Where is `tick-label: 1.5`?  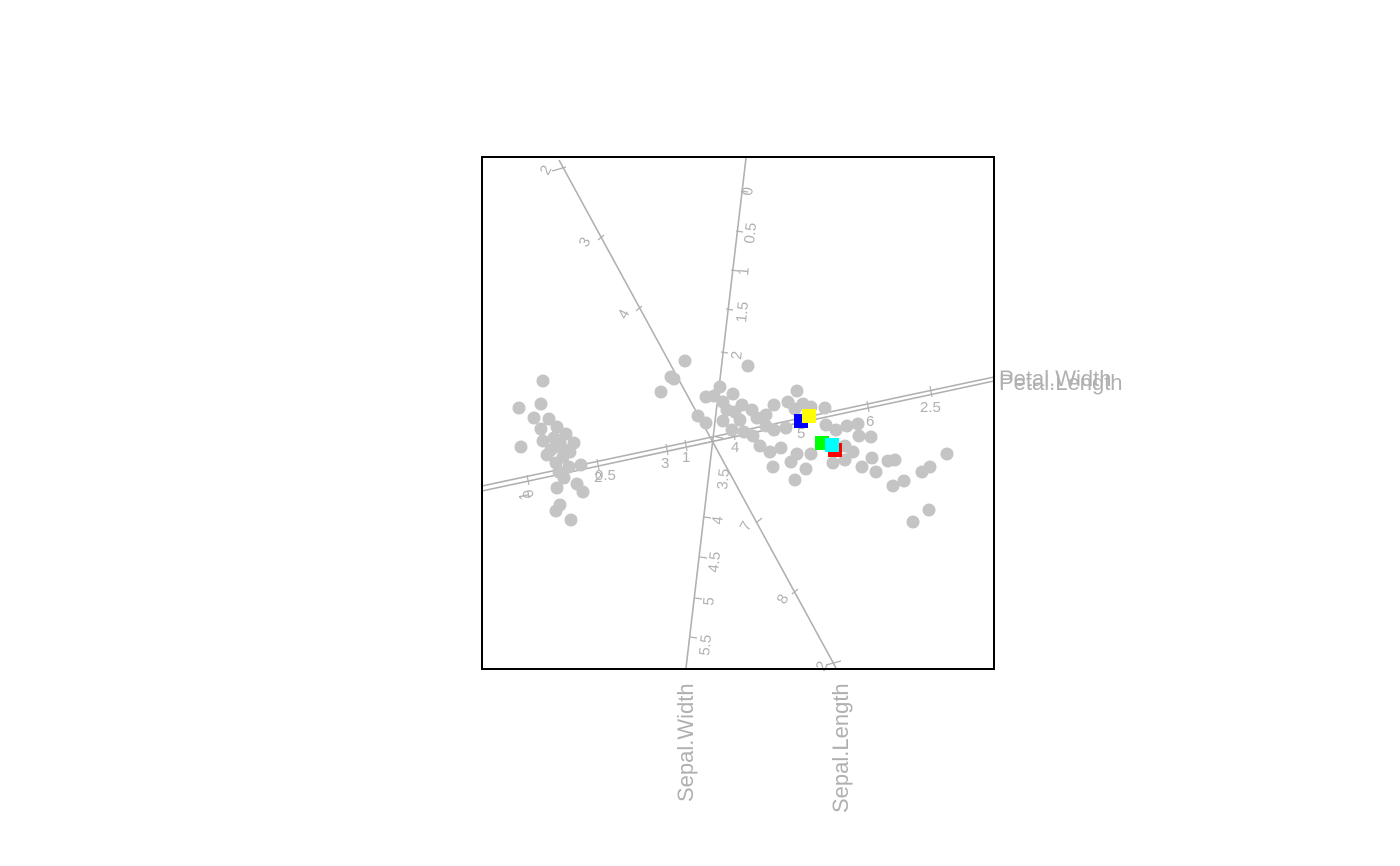 tick-label: 1.5 is located at coordinates (742, 312).